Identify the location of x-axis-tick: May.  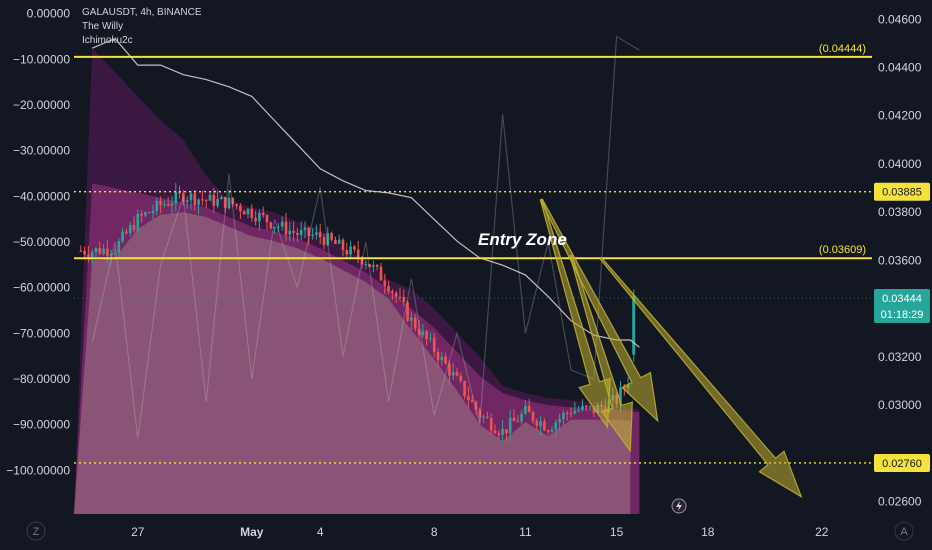
(252, 532).